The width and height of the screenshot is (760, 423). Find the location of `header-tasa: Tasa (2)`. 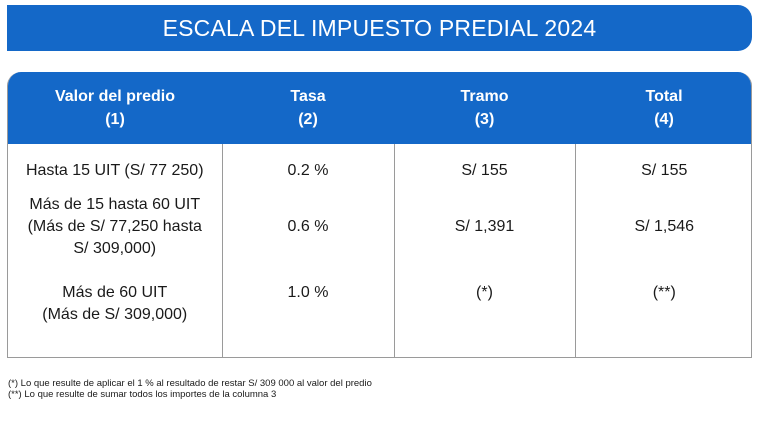

header-tasa: Tasa (2) is located at coordinates (308, 108).